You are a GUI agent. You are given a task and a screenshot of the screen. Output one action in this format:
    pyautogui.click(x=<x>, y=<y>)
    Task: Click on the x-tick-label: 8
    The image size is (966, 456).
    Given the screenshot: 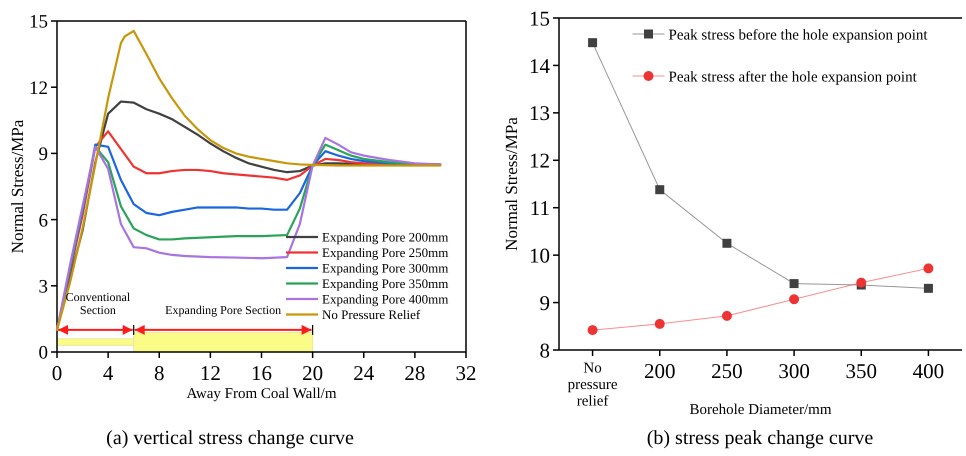 What is the action you would take?
    pyautogui.click(x=159, y=372)
    